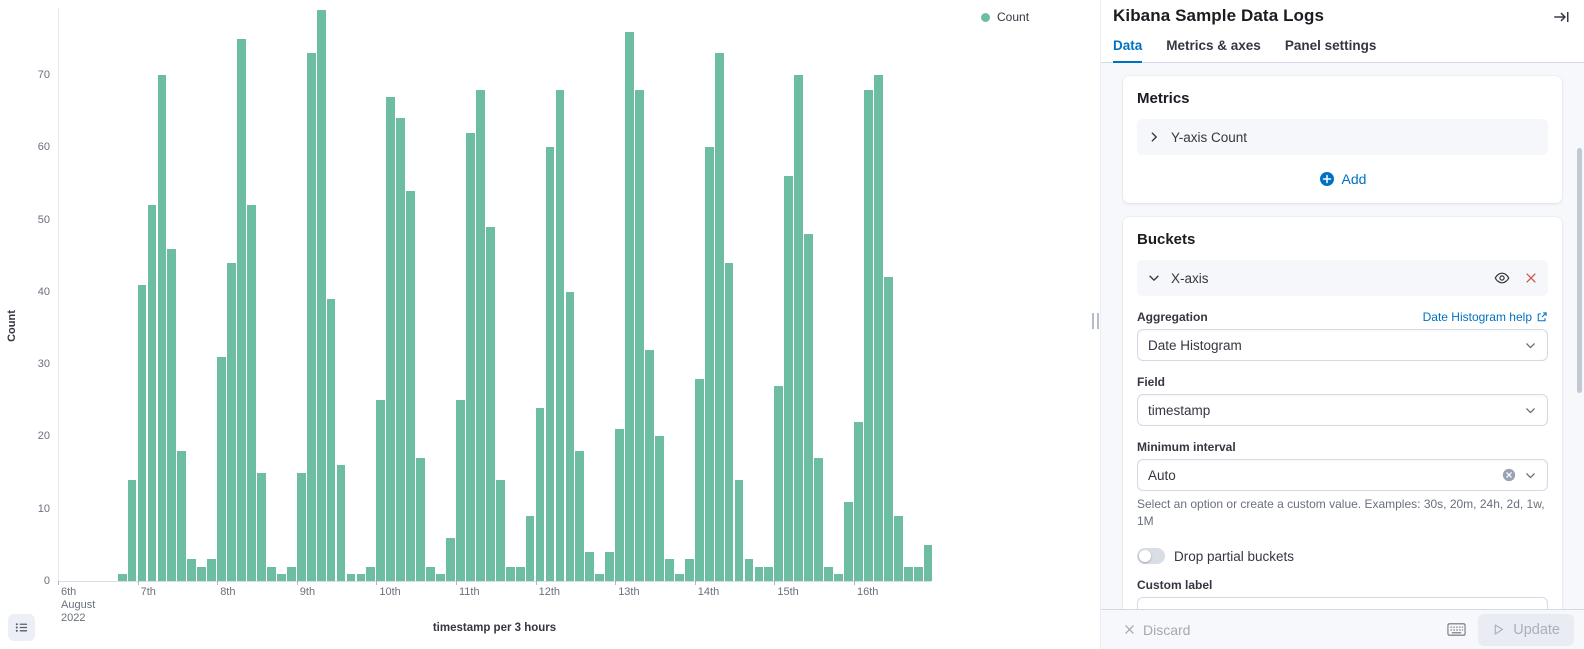 The width and height of the screenshot is (1584, 649). I want to click on field-select: timestamp, so click(1342, 410).